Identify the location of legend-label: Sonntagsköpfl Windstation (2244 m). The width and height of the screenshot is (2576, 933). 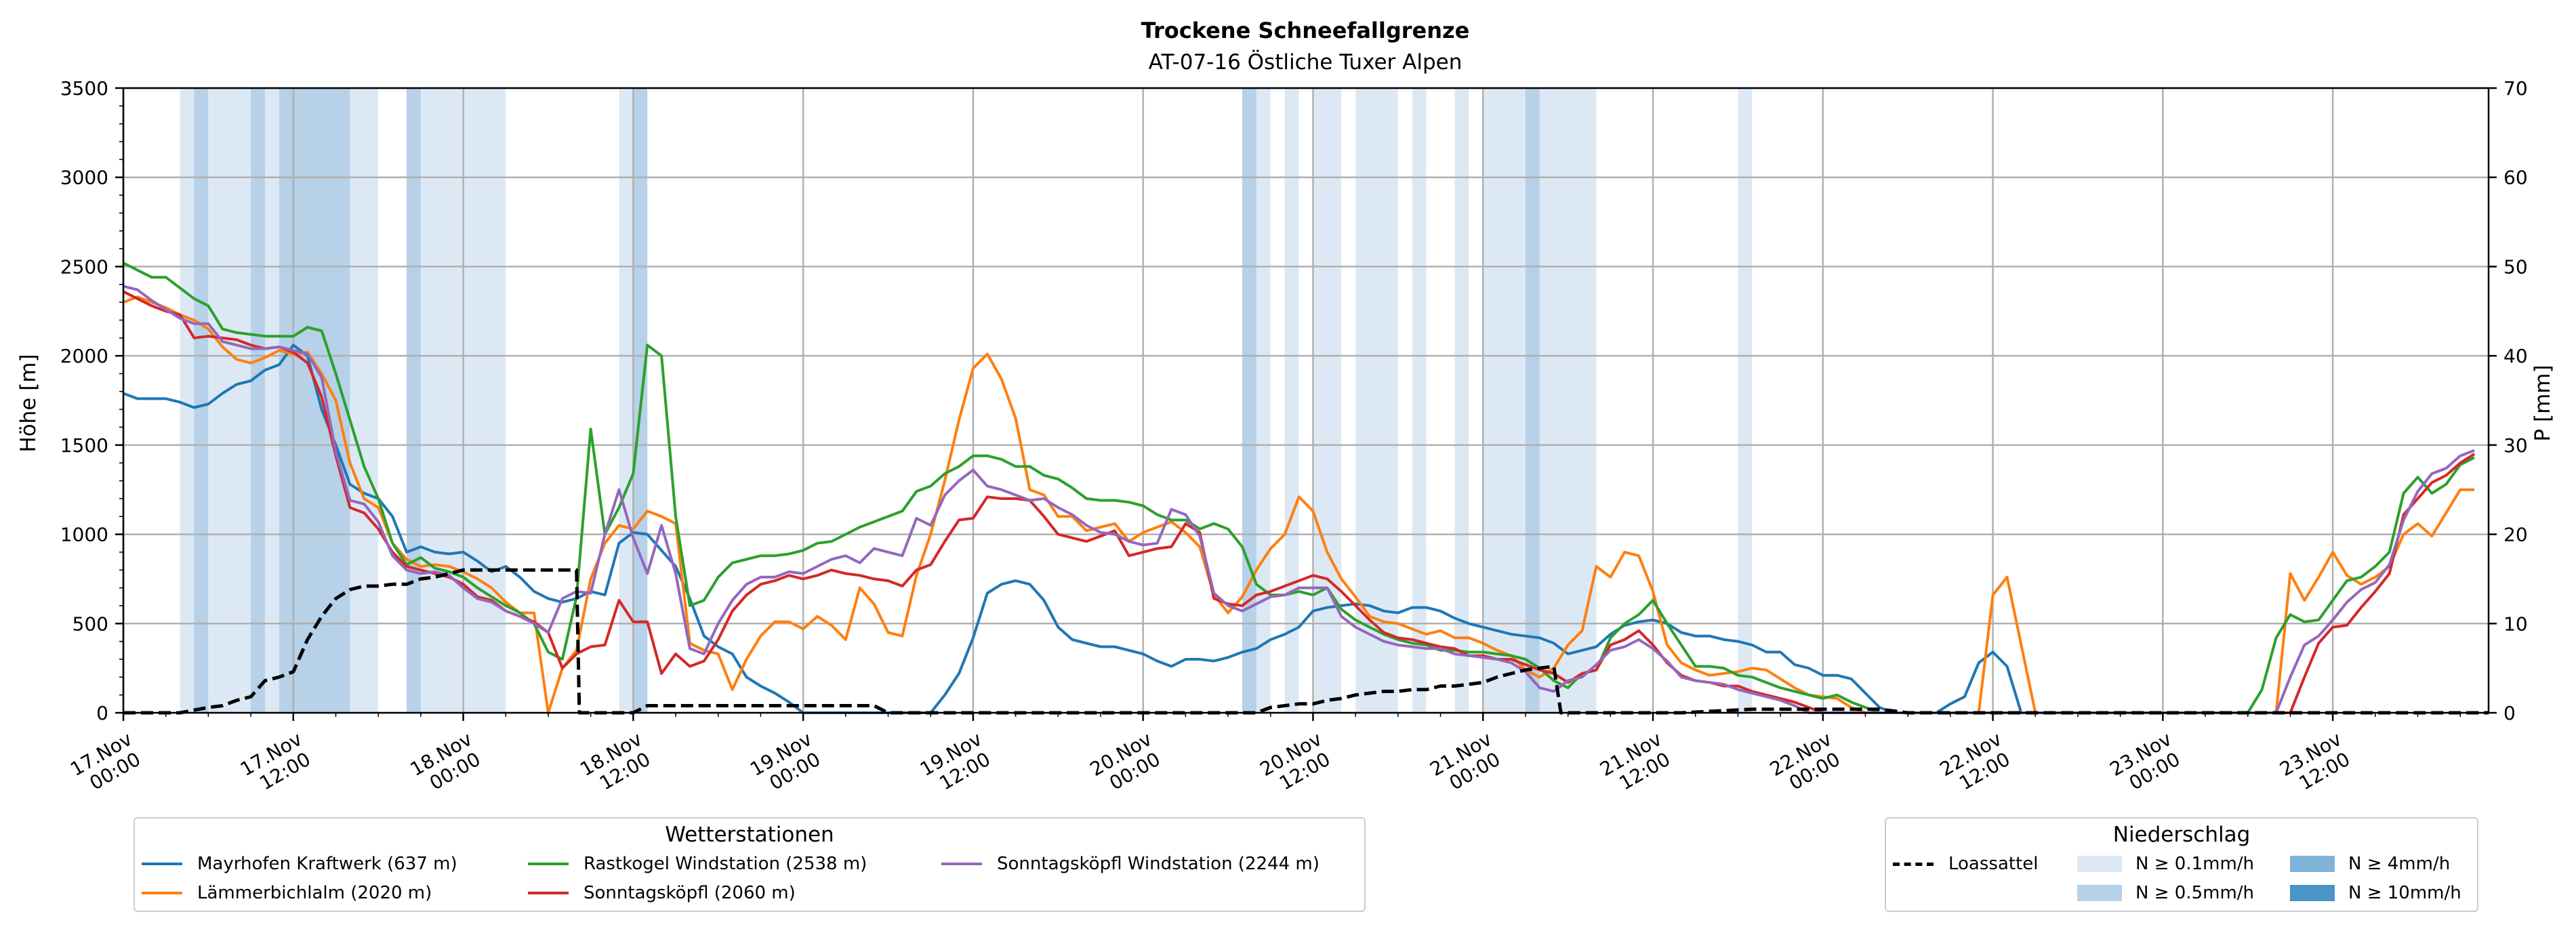
(1159, 864).